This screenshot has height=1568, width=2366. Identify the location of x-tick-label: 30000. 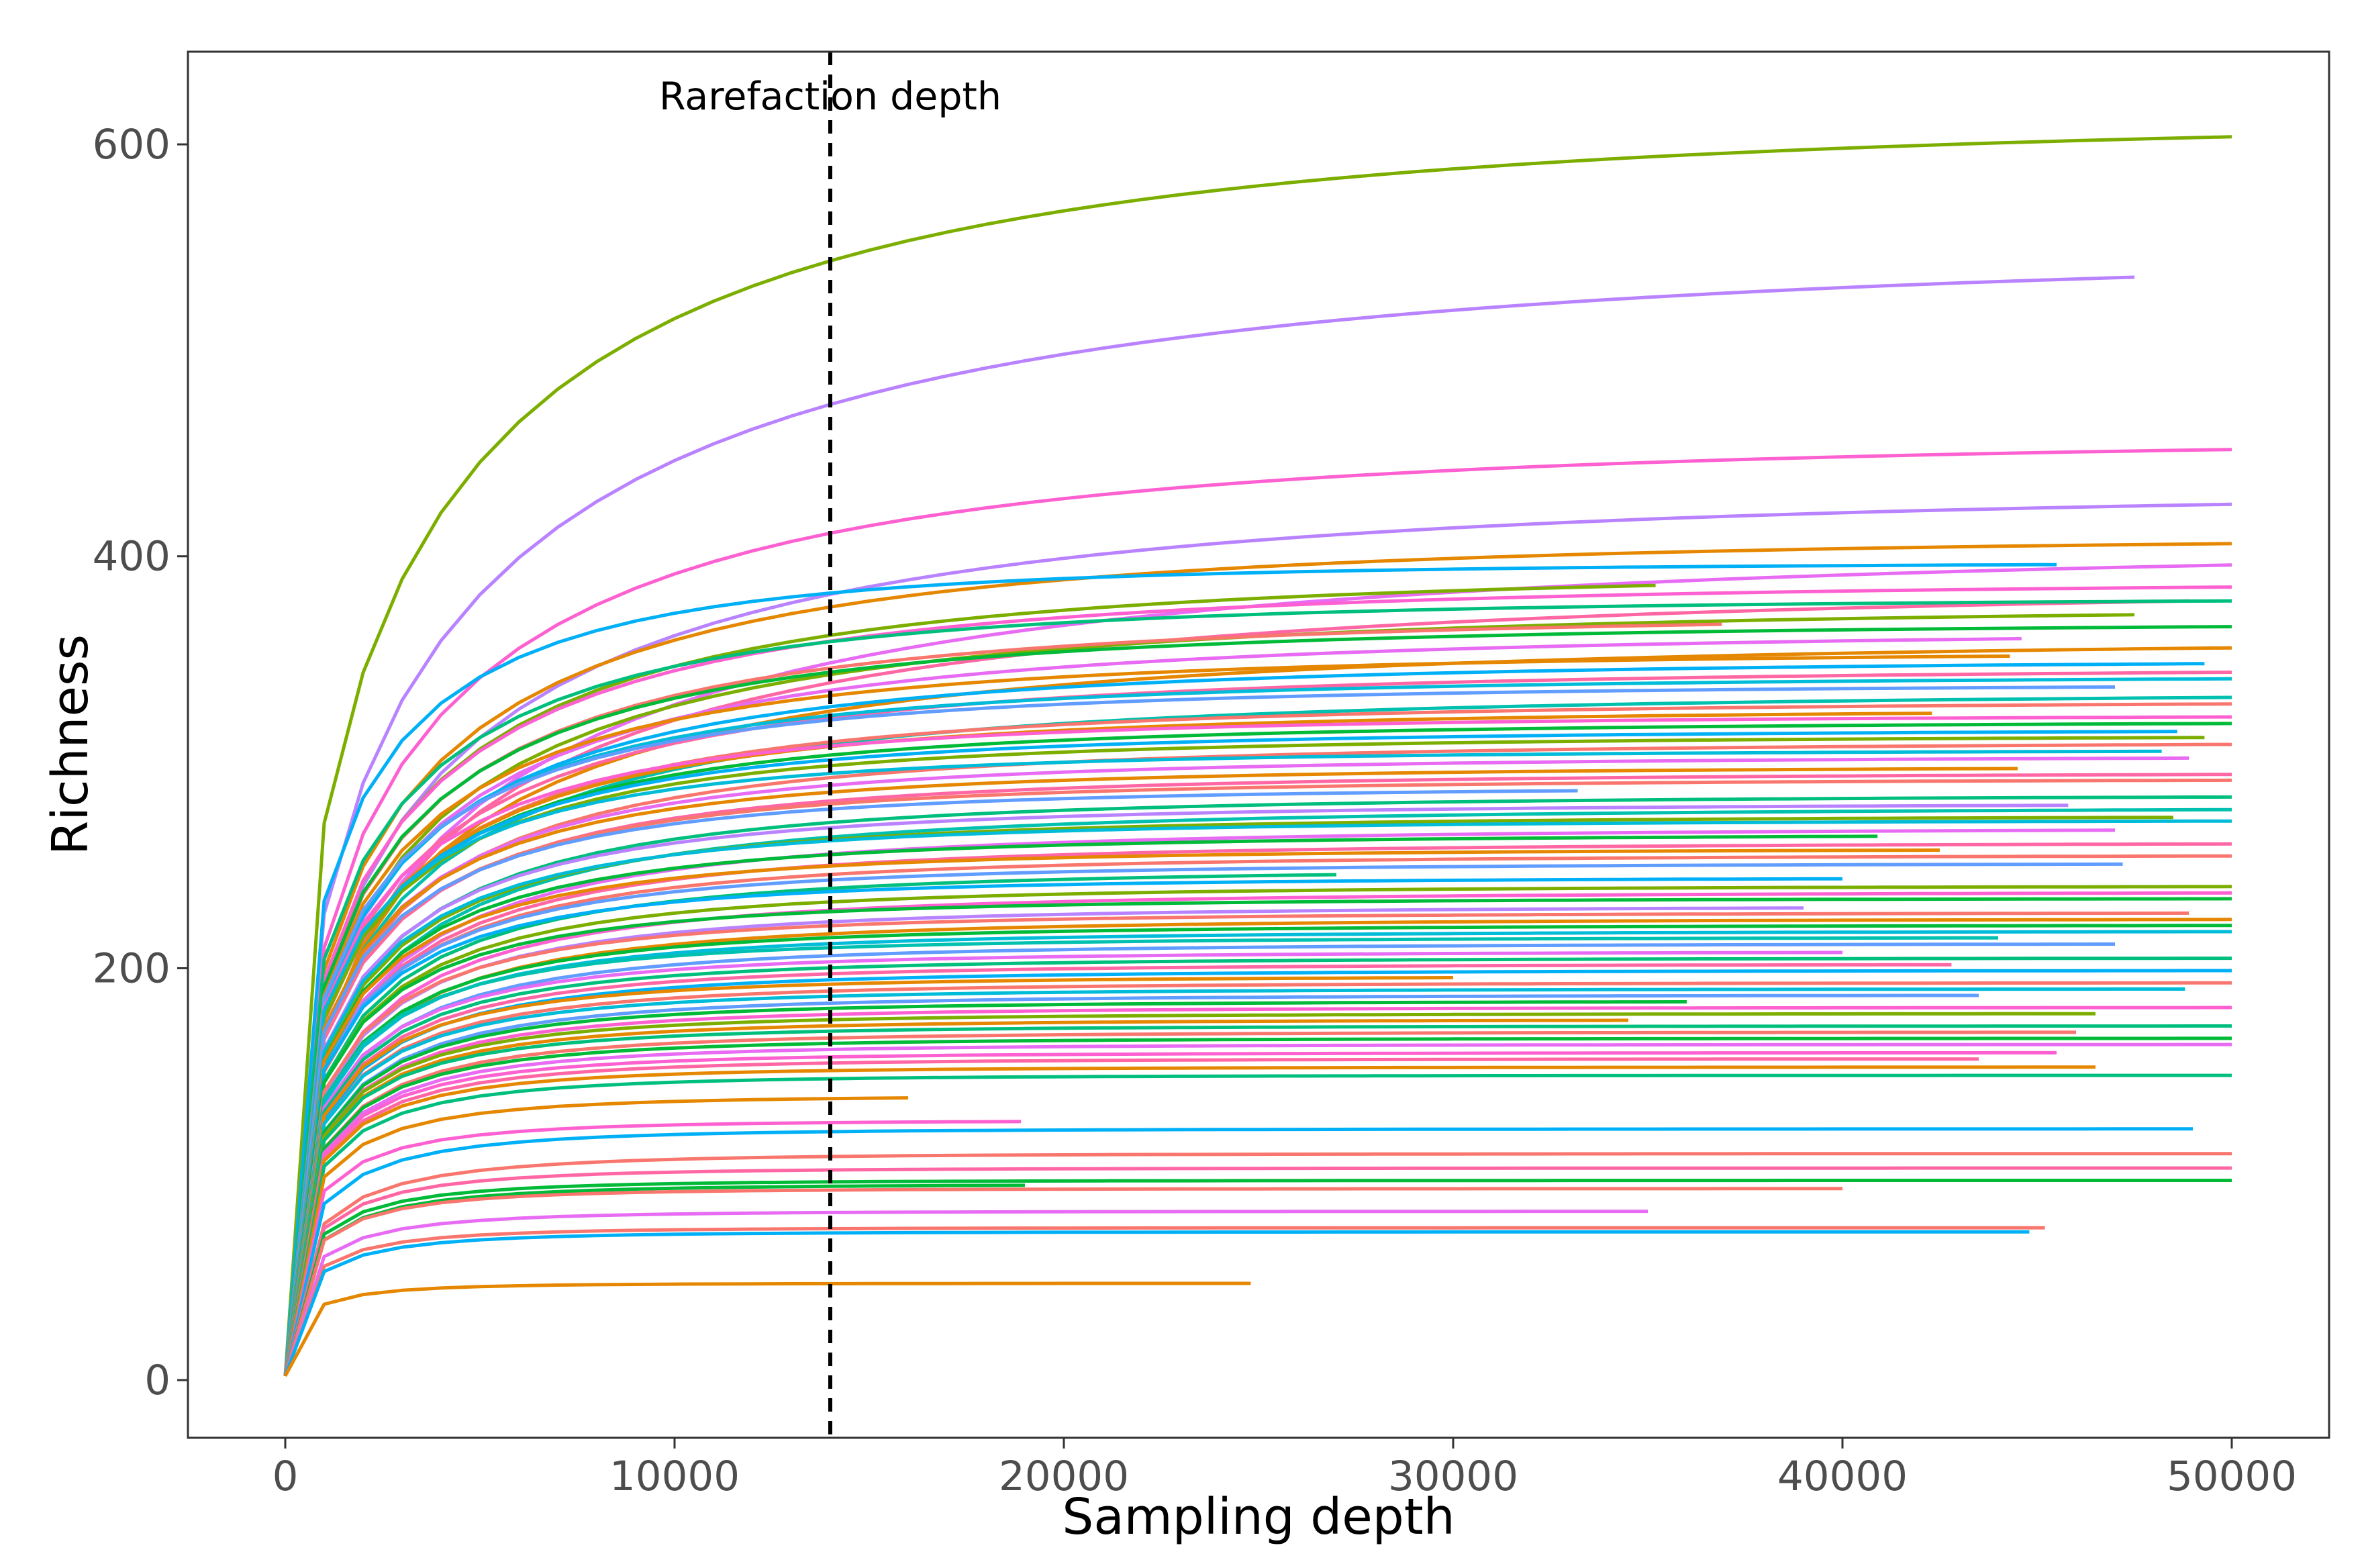
(1453, 1477).